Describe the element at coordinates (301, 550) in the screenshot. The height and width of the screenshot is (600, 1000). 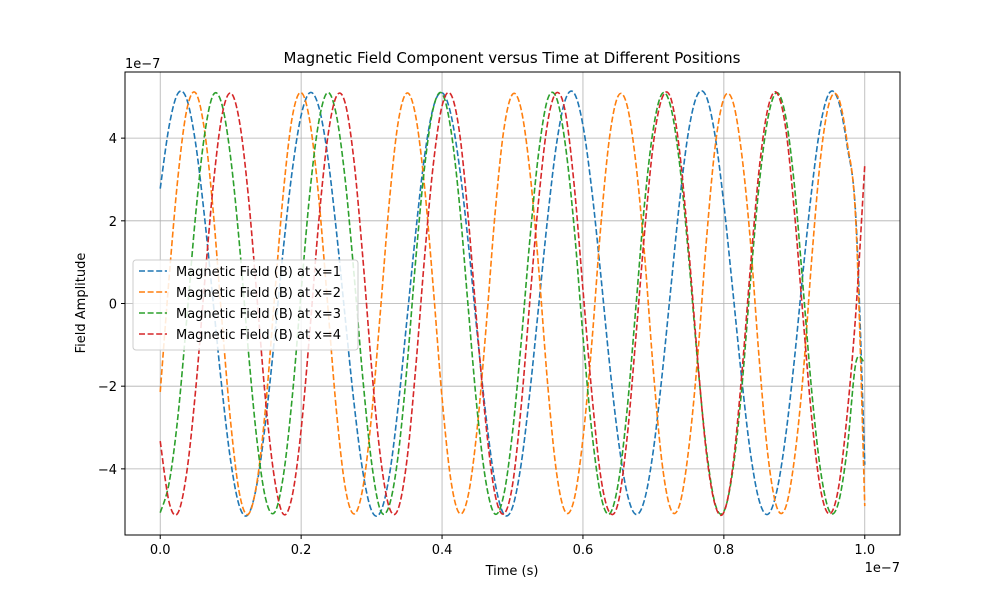
I see `x-tick-label: 0.2` at that location.